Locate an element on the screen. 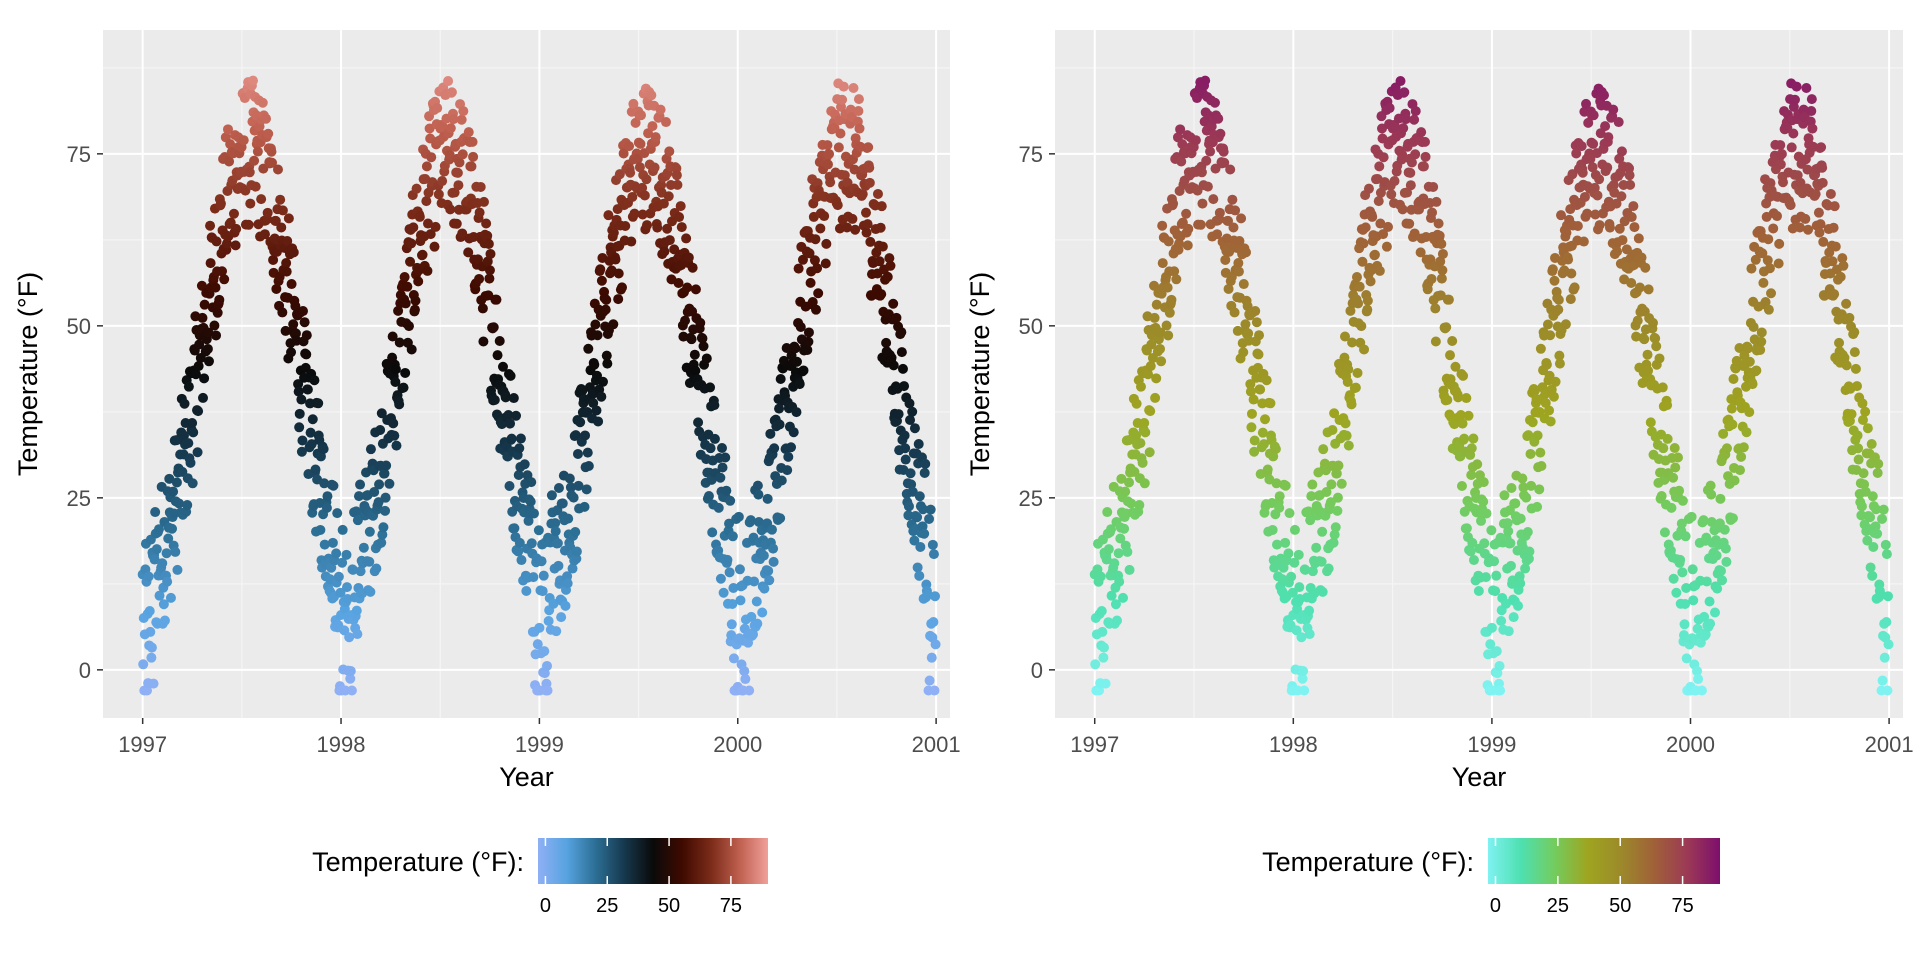 This screenshot has height=960, width=1920. x-tick-label: 1998 is located at coordinates (341, 744).